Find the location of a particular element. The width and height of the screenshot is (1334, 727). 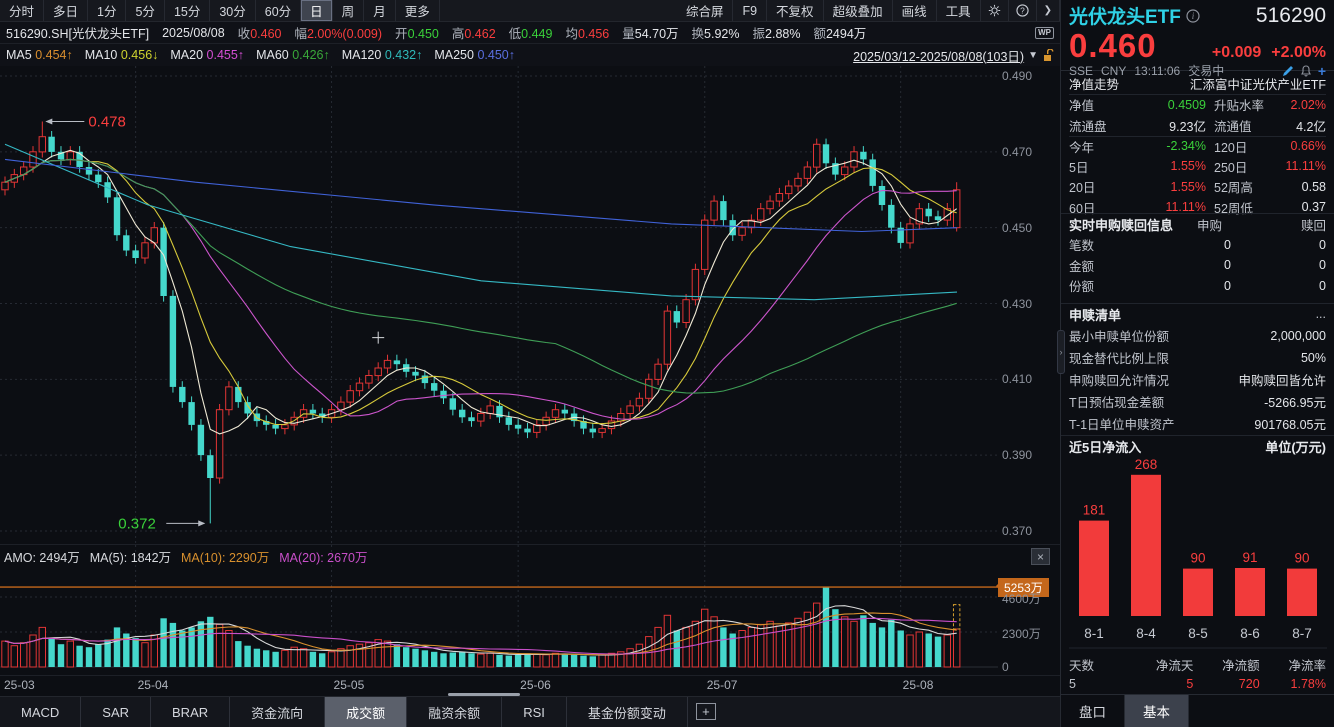

period-tab-5分: 5分 is located at coordinates (145, 10).